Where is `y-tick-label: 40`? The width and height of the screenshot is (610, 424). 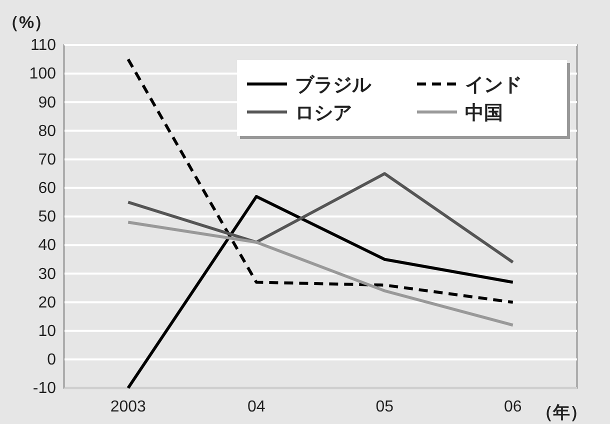 y-tick-label: 40 is located at coordinates (47, 245).